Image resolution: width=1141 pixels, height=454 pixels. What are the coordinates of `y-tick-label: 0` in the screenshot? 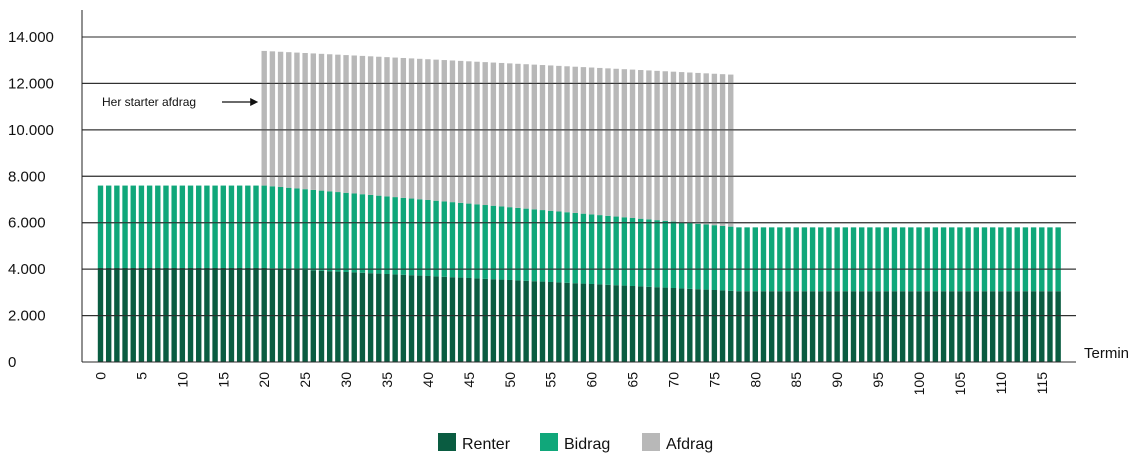 It's located at (12, 362).